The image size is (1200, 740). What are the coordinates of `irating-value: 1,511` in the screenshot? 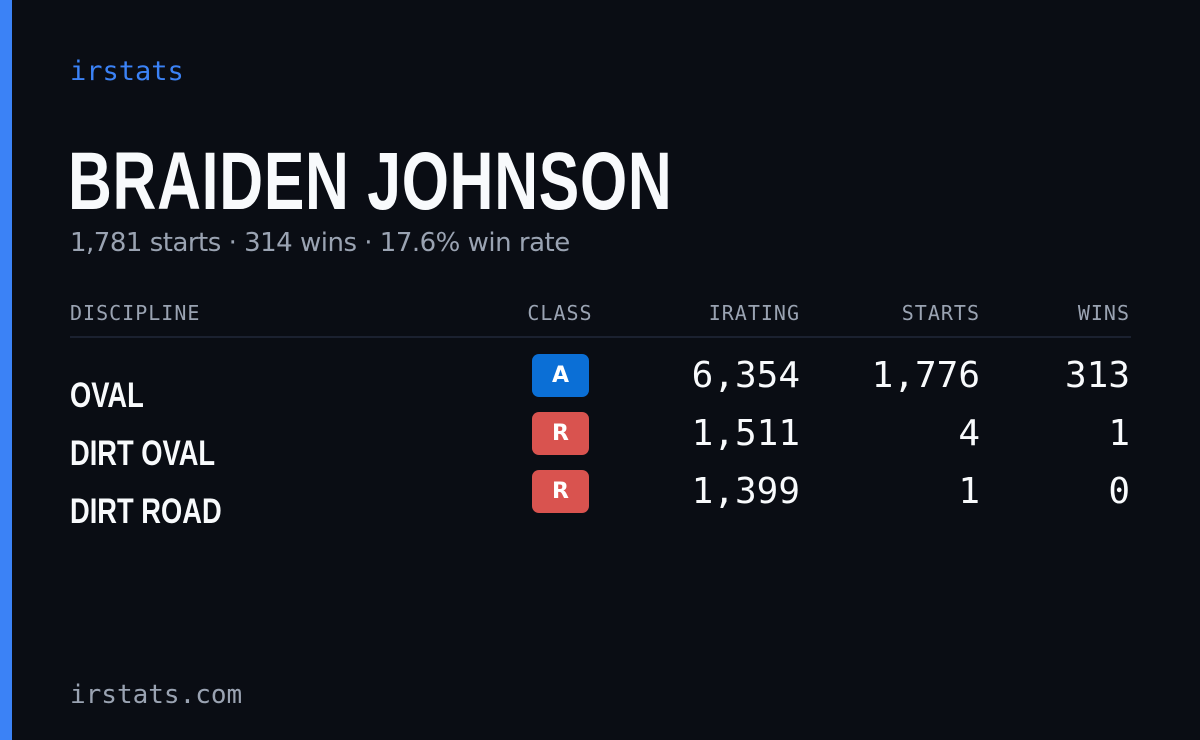 It's located at (745, 433).